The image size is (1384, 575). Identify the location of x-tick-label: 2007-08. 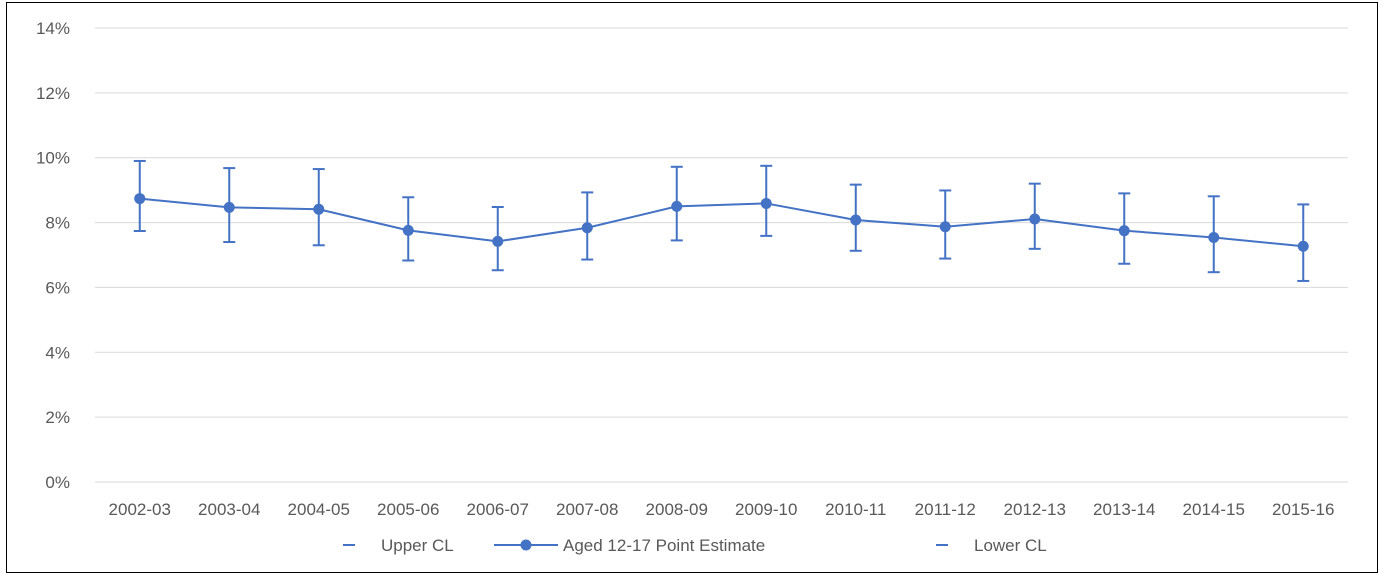
(587, 509).